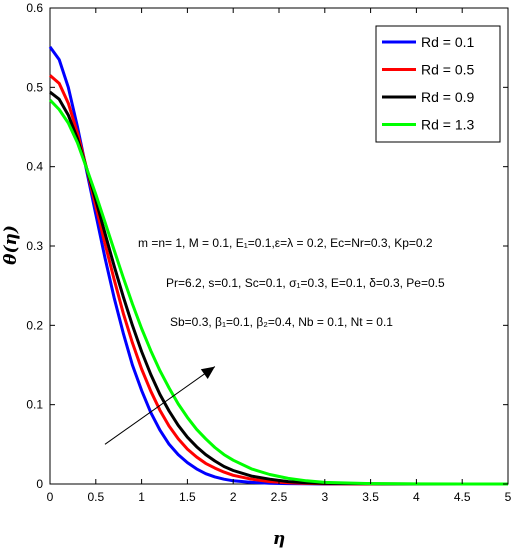 This screenshot has width=512, height=552. Describe the element at coordinates (324, 497) in the screenshot. I see `x-tick-label: 3` at that location.